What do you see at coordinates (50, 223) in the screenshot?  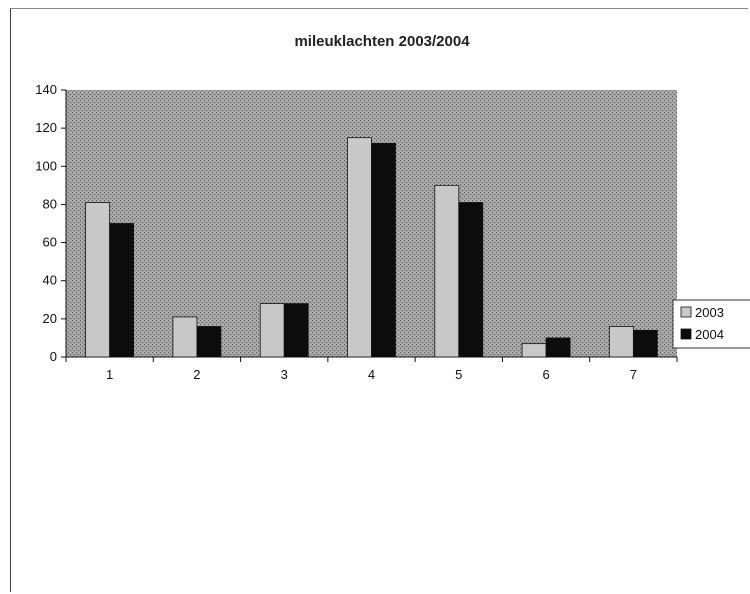 I see `y-axis-ticks: 0 20 40 60 80 100 120 140` at bounding box center [50, 223].